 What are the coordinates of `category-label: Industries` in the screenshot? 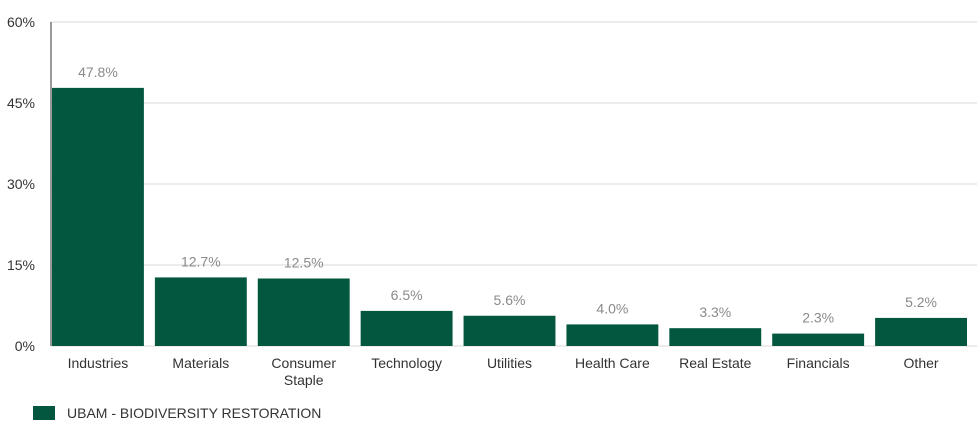 It's located at (98, 363).